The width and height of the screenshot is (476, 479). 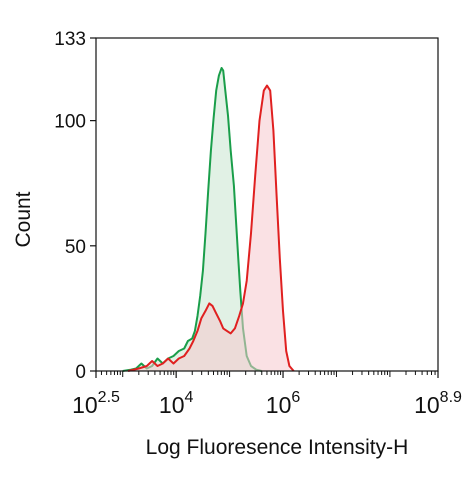 What do you see at coordinates (438, 403) in the screenshot?
I see `x-tick-label: 108.9` at bounding box center [438, 403].